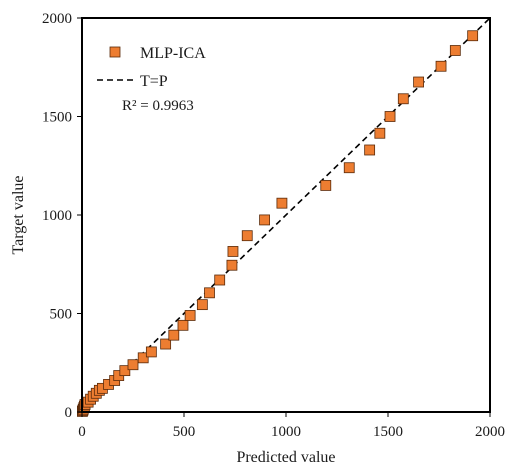 Image resolution: width=513 pixels, height=468 pixels. I want to click on y-axis-title: Target value, so click(18, 215).